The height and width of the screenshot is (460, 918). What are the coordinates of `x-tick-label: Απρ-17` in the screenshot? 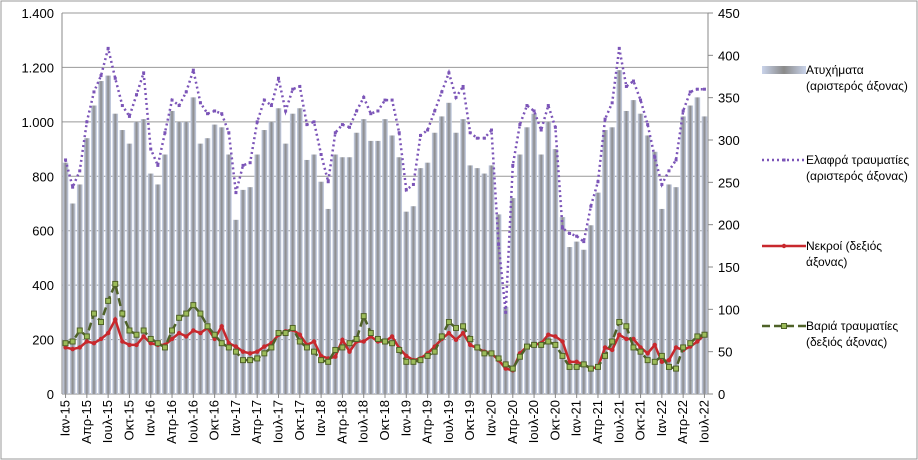 It's located at (256, 422).